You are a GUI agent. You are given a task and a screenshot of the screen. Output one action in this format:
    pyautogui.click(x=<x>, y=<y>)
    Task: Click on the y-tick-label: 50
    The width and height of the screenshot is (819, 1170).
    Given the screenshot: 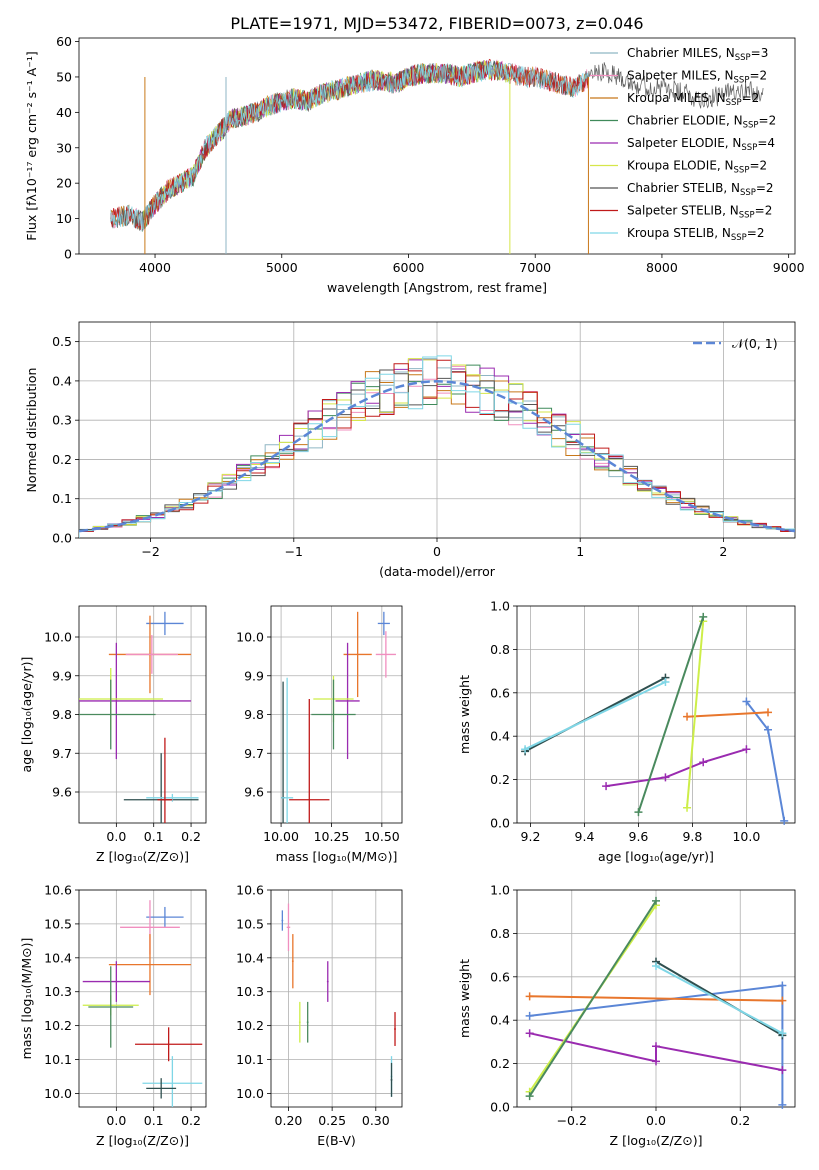 What is the action you would take?
    pyautogui.click(x=64, y=76)
    